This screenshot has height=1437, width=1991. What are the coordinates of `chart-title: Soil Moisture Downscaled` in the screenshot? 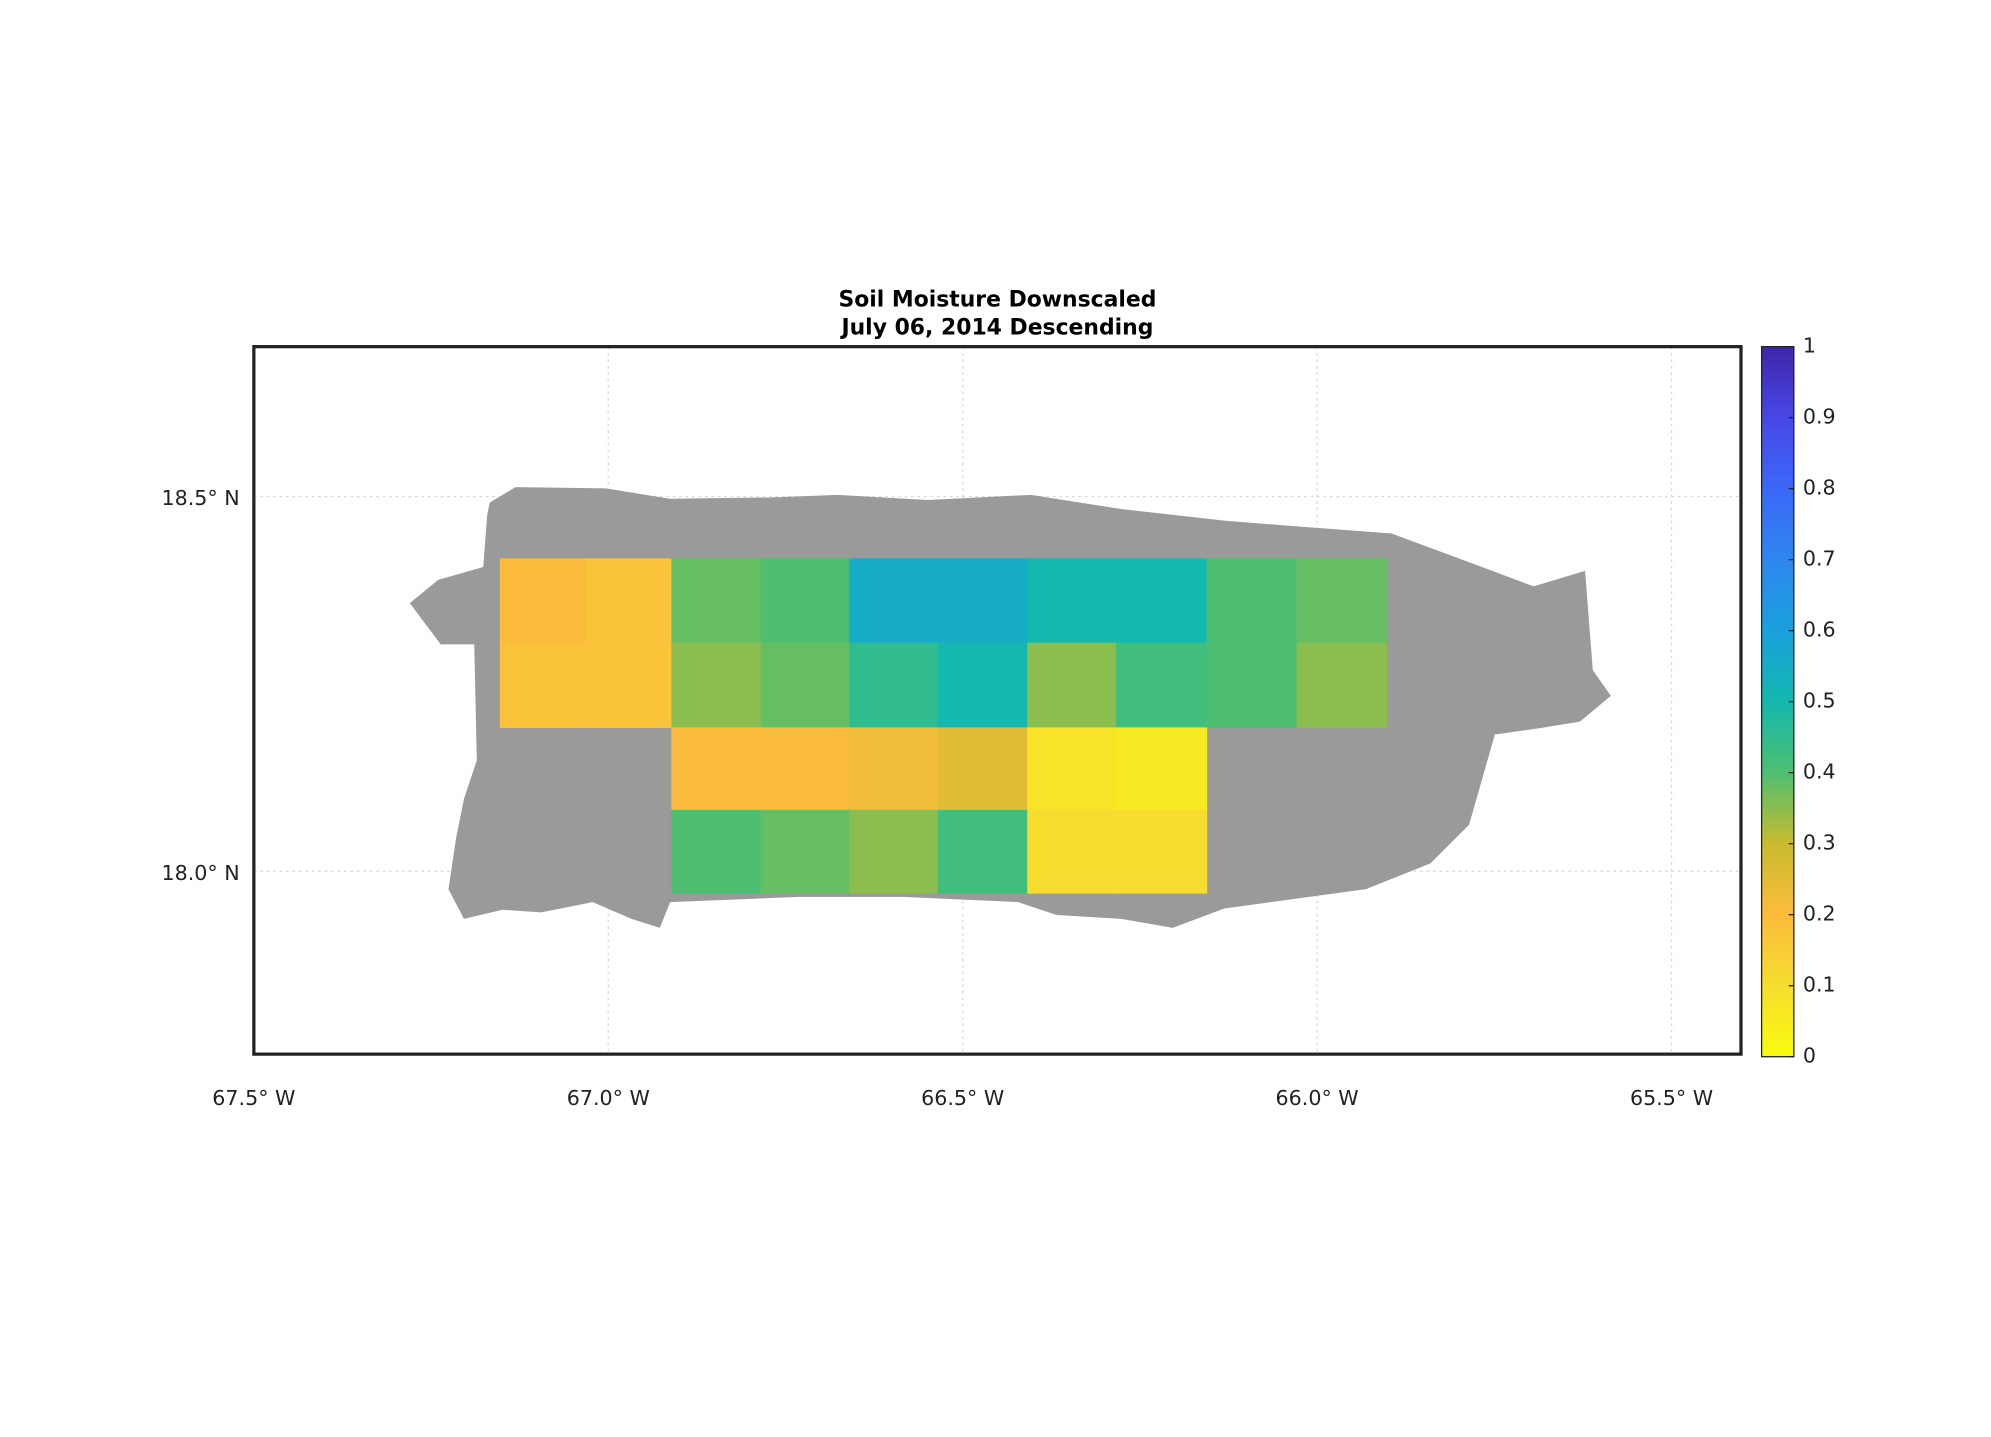 It's located at (997, 299).